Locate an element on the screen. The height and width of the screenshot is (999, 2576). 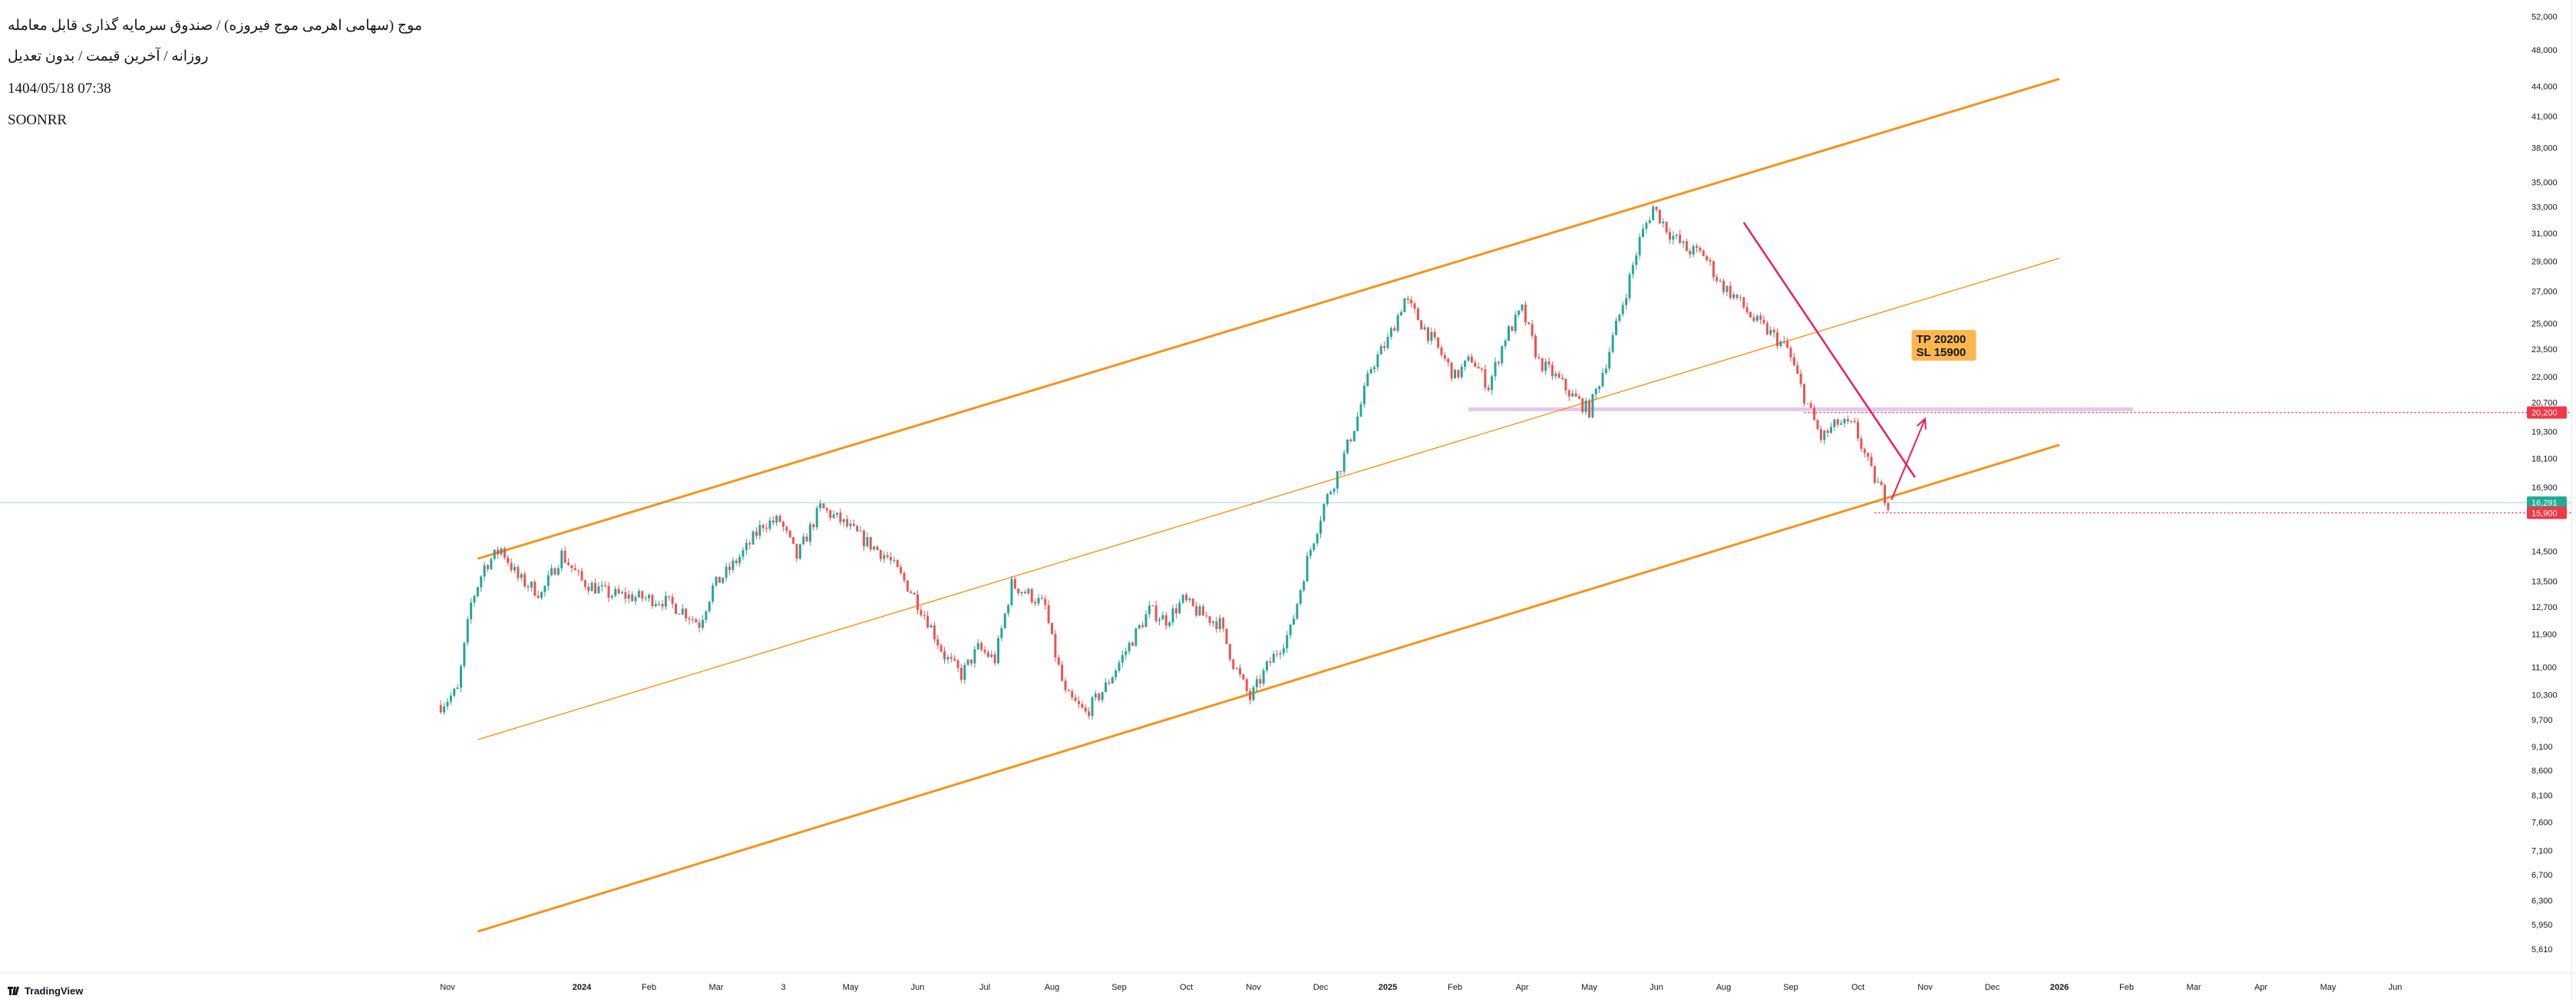
time-tick-label: 2026 is located at coordinates (2059, 987).